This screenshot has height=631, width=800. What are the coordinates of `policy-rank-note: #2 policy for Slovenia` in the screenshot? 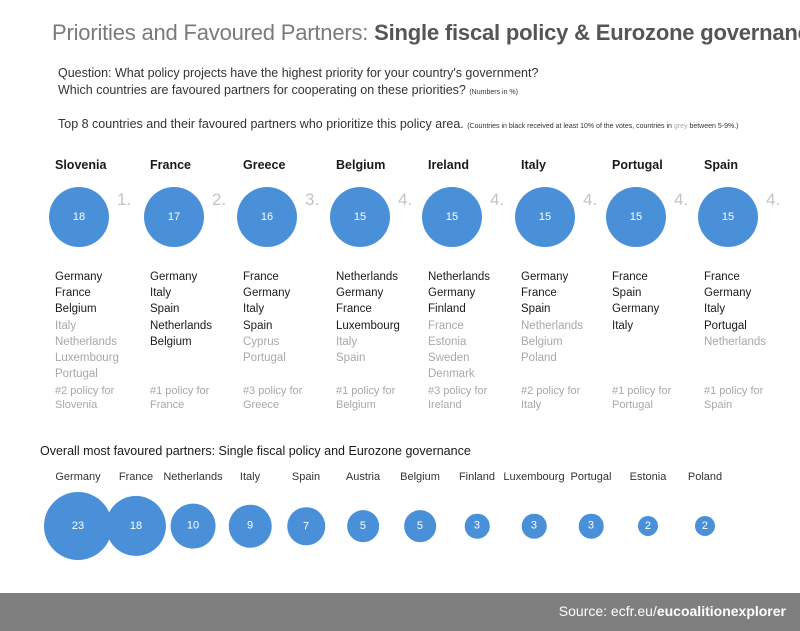 It's located at (101, 398).